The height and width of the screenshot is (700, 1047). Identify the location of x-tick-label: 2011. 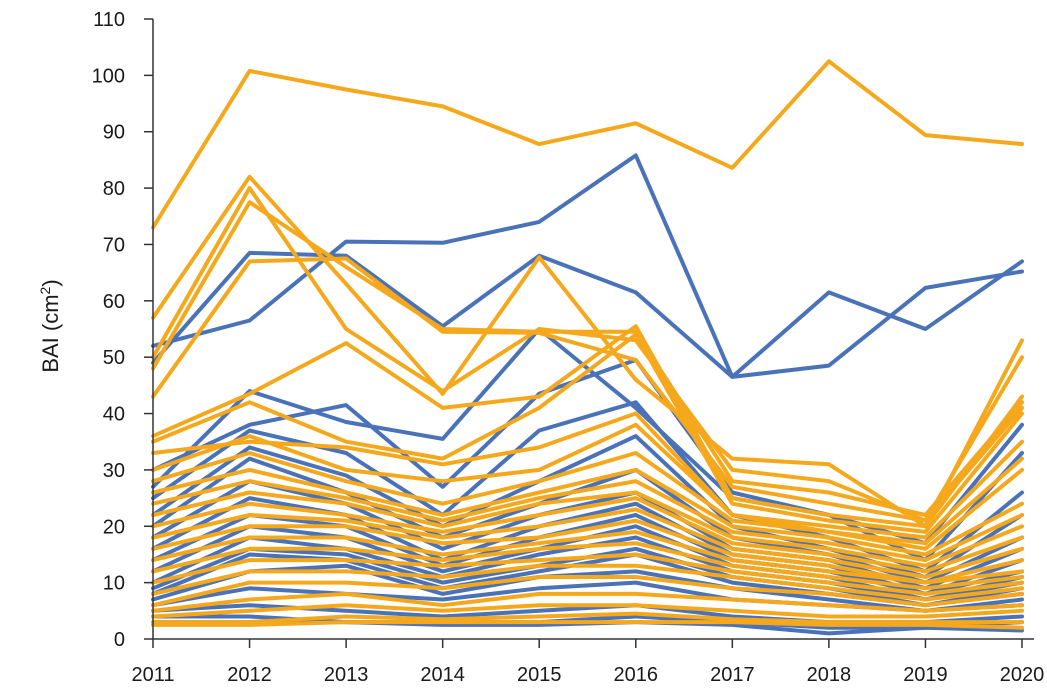
(152, 675).